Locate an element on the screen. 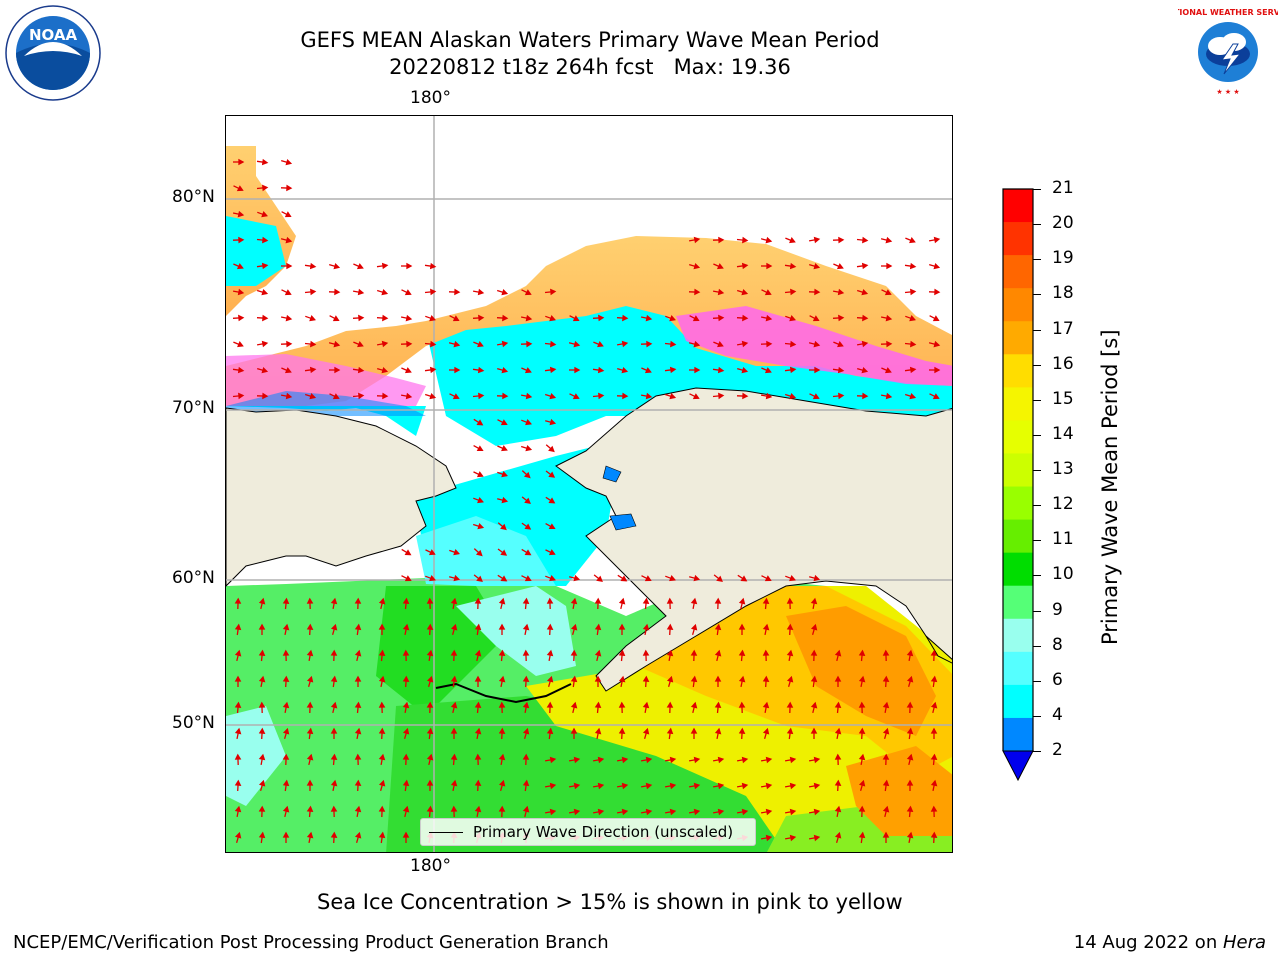 This screenshot has height=960, width=1280. lon-label-top: 180° is located at coordinates (430, 98).